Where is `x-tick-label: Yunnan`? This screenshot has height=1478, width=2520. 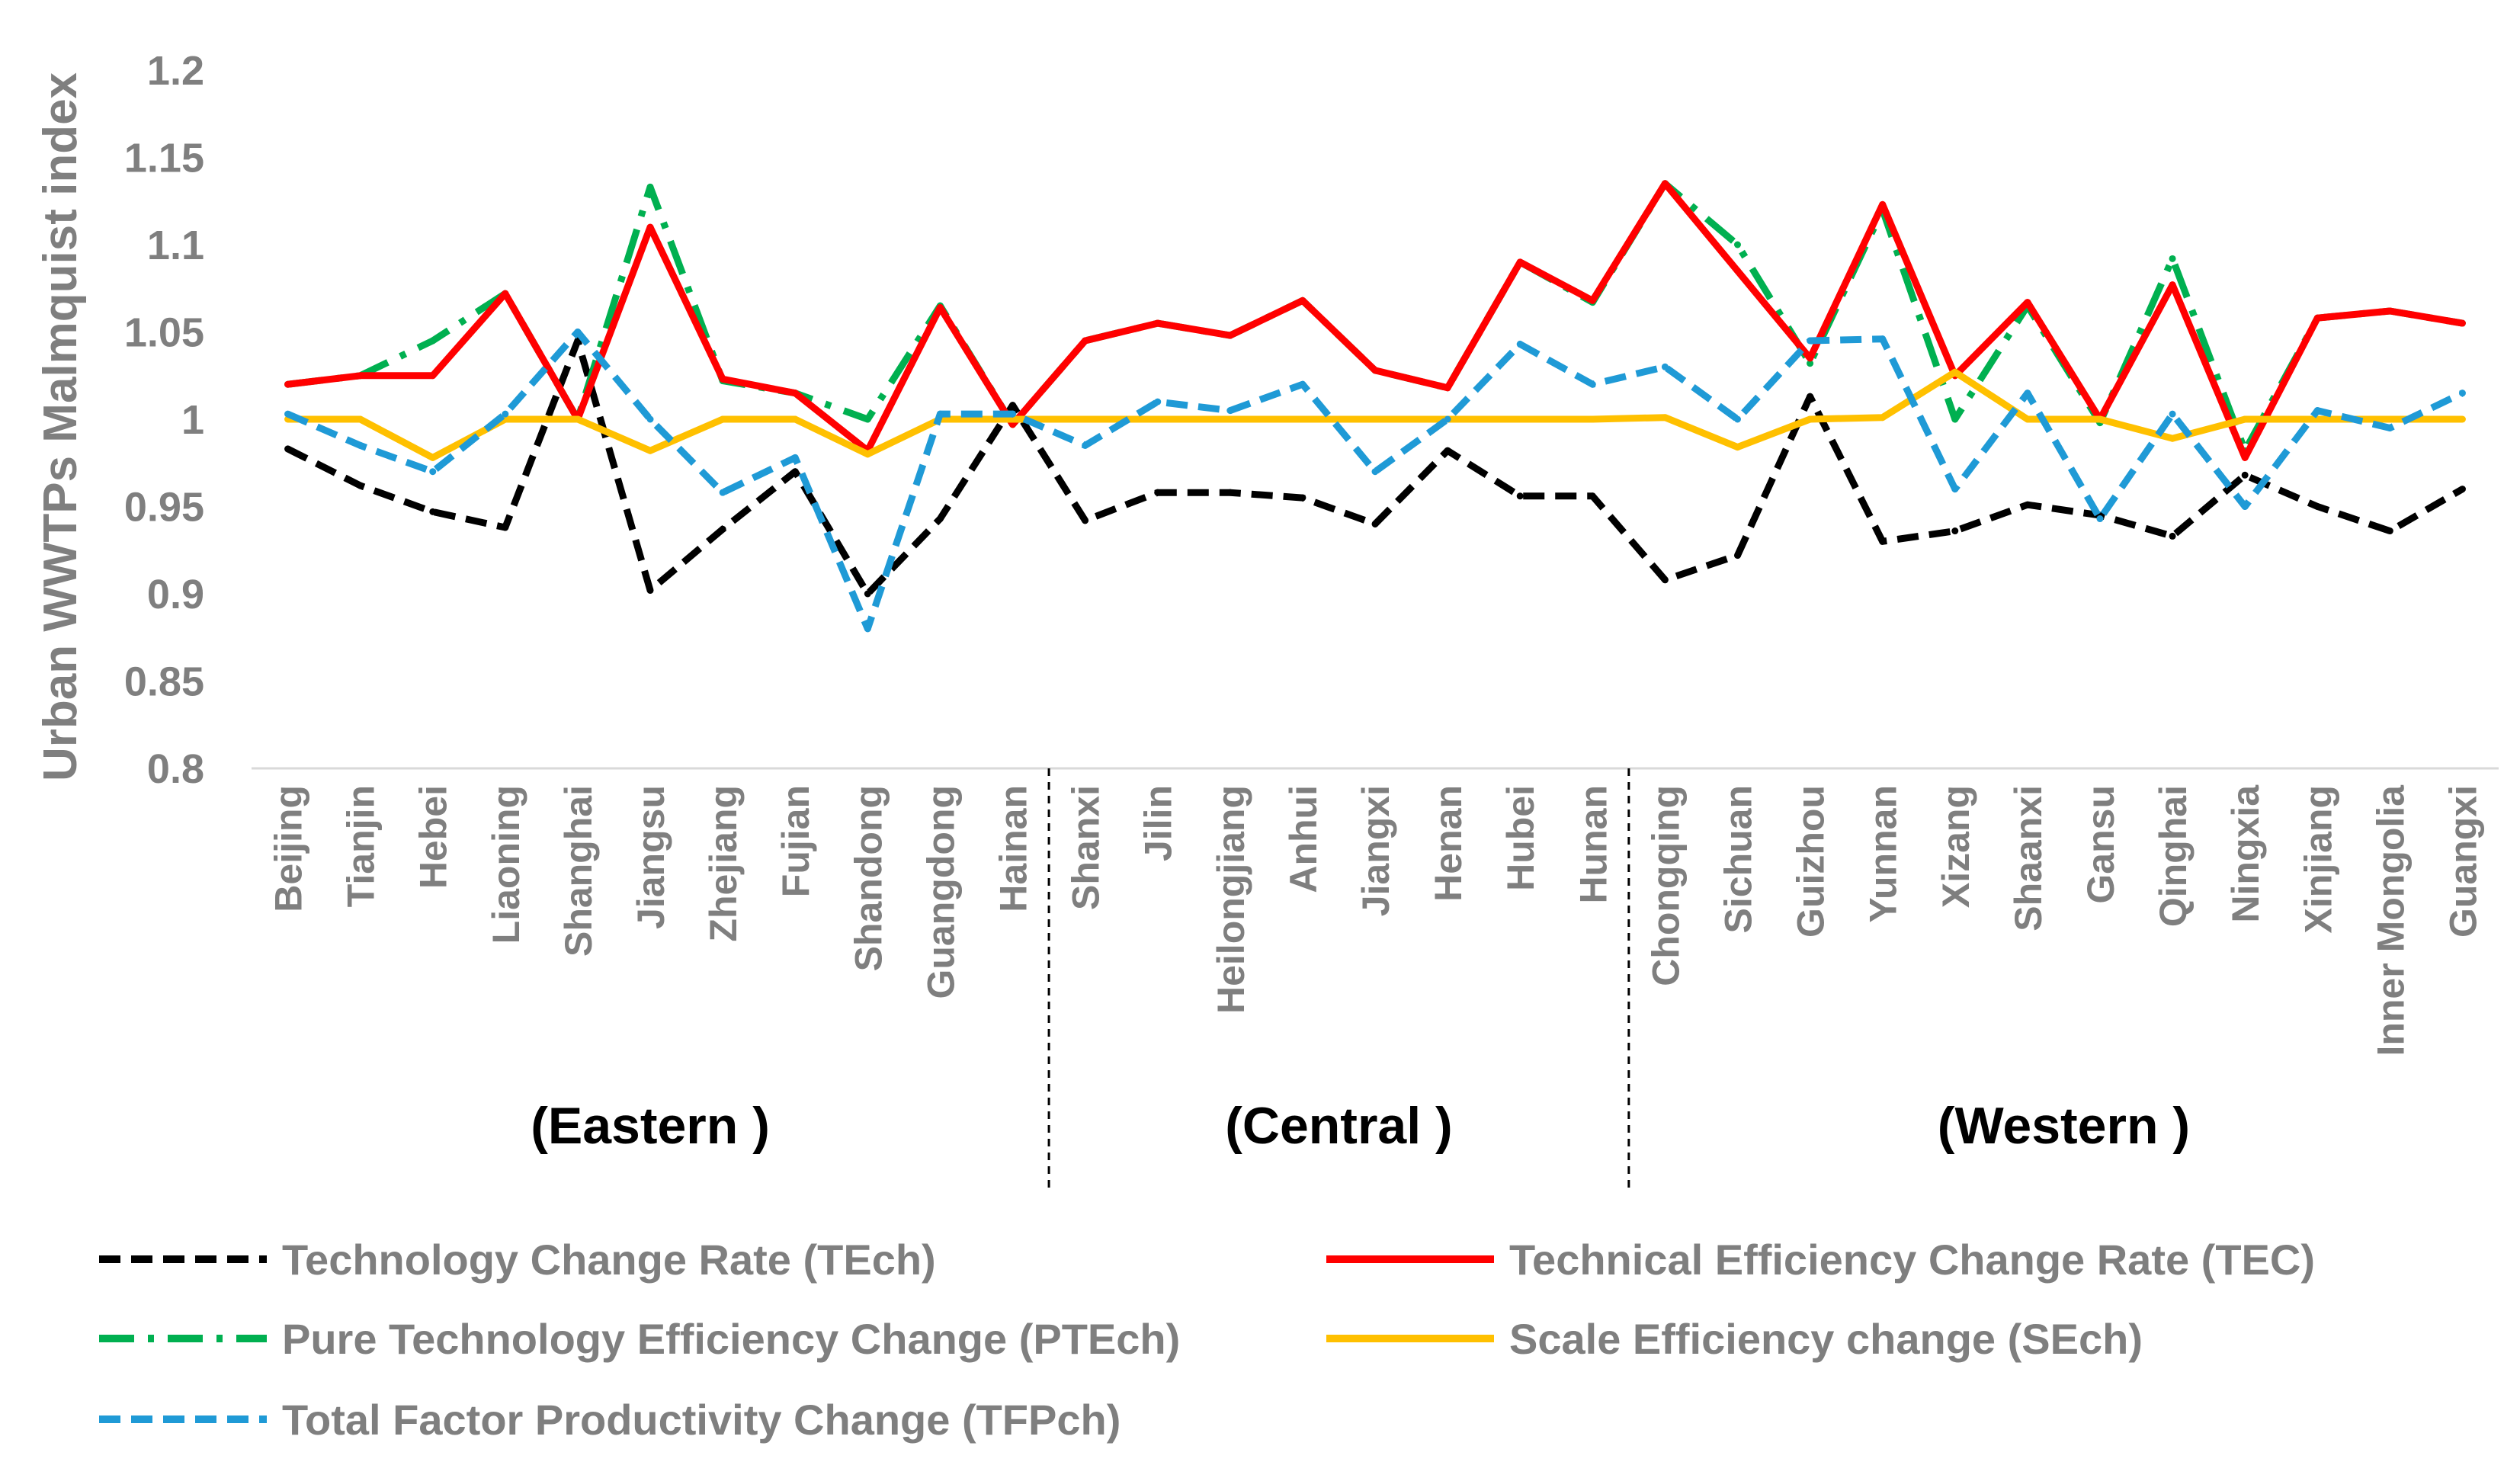 x-tick-label: Yunnan is located at coordinates (1883, 854).